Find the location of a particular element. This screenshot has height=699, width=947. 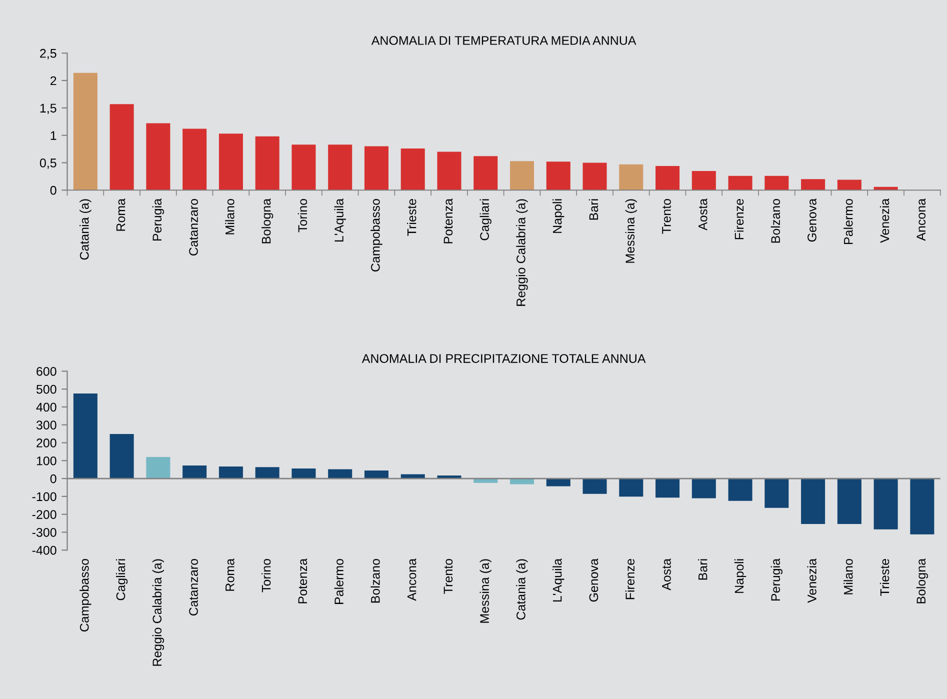

x-tick-label: Genova is located at coordinates (593, 580).